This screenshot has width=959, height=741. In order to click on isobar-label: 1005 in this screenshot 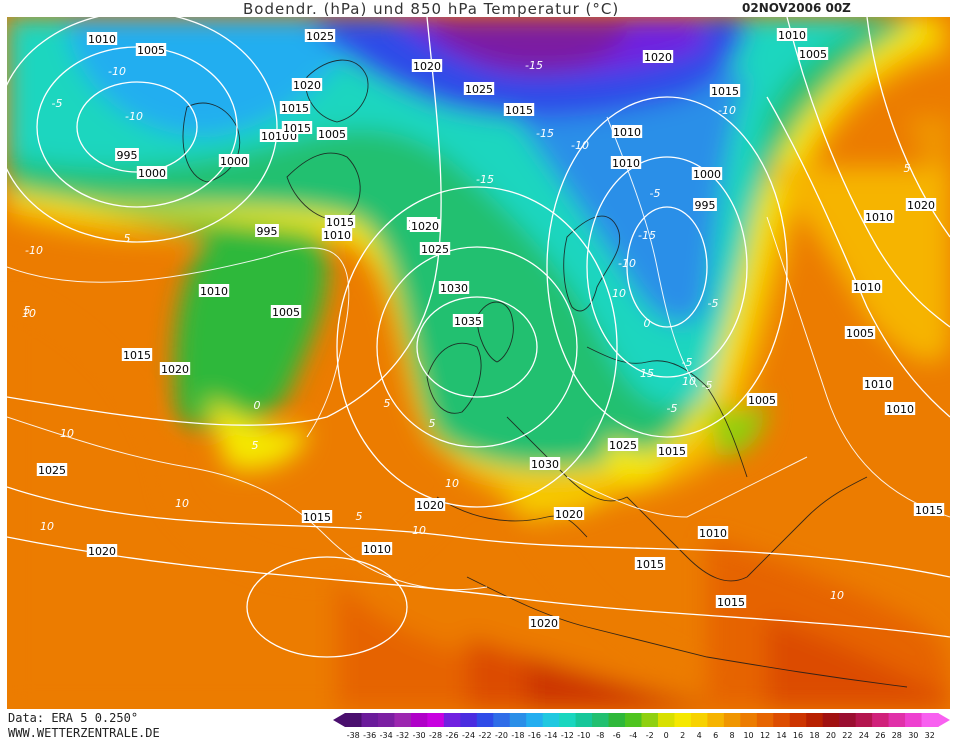, I will do `click(813, 54)`.